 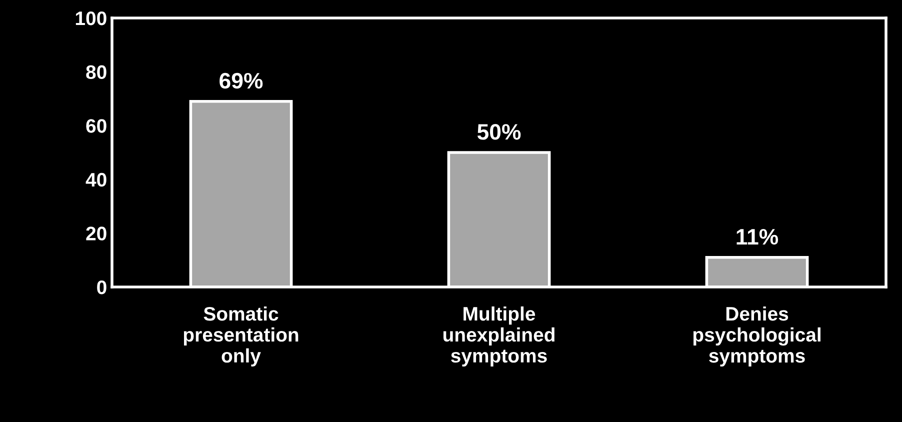 I want to click on y-tick-label: 100, so click(x=91, y=18).